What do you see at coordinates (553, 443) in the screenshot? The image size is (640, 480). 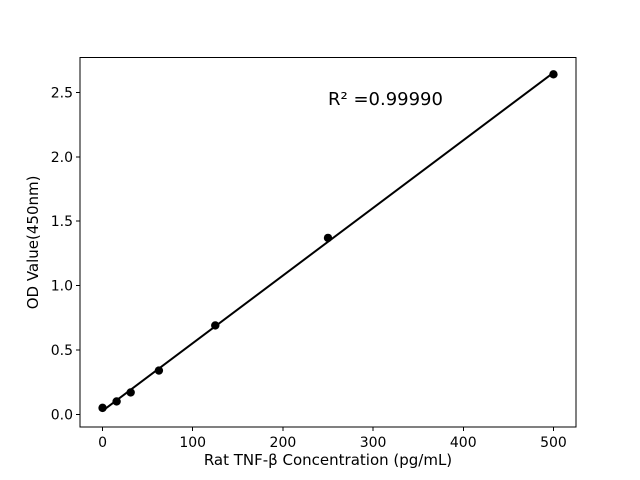 I see `x-tick-label: 500` at bounding box center [553, 443].